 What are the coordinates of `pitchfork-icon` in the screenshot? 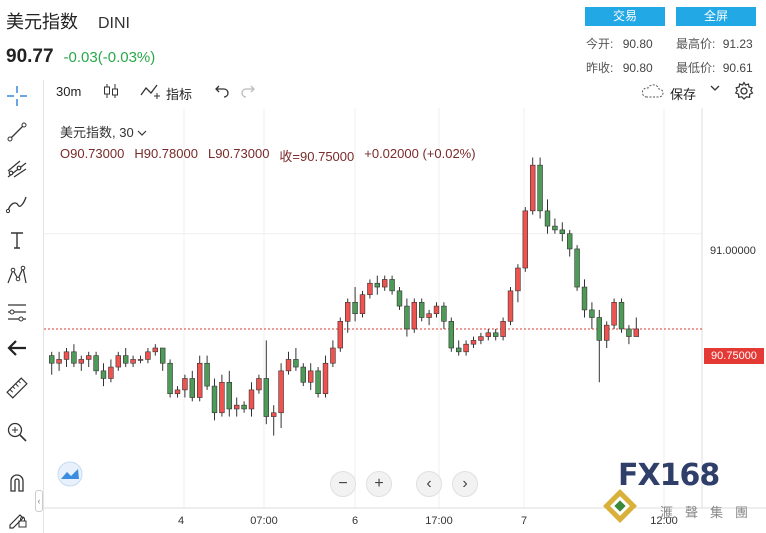 It's located at (17, 168).